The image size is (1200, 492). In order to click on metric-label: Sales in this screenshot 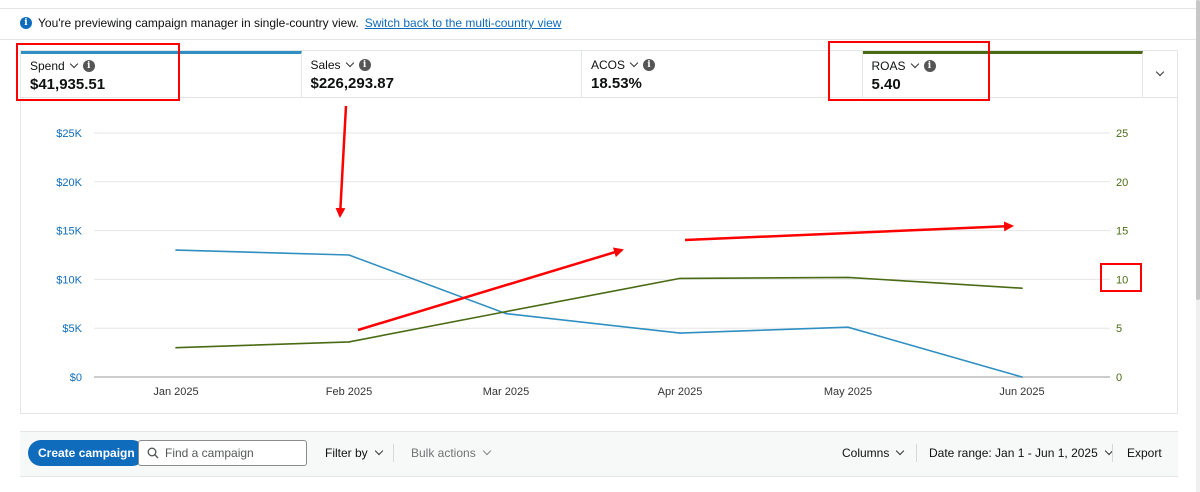, I will do `click(325, 65)`.